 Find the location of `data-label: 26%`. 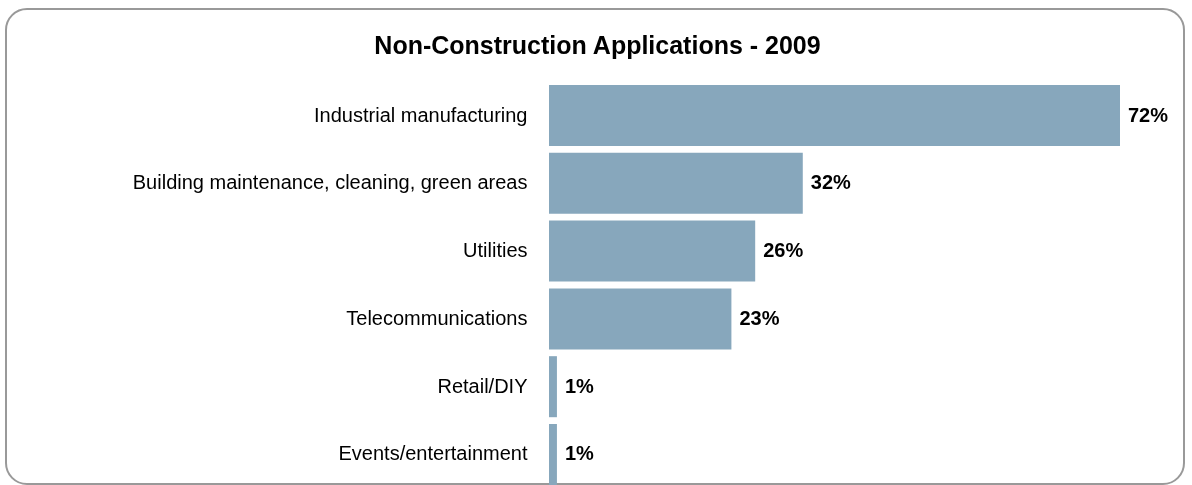

data-label: 26% is located at coordinates (783, 250).